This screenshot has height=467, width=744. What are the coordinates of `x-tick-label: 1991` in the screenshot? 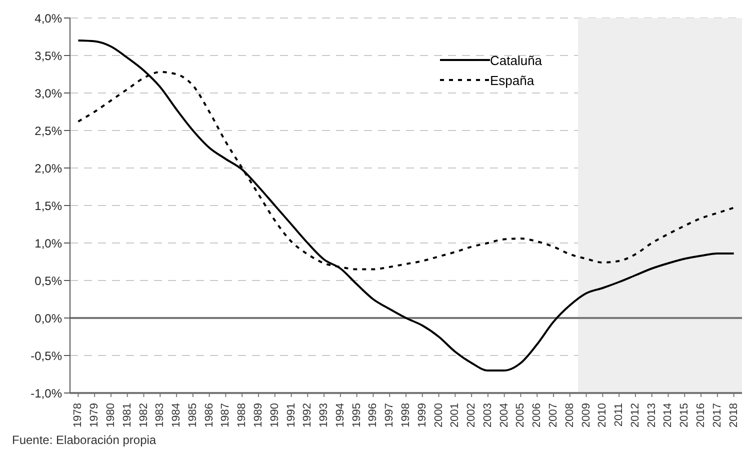 It's located at (291, 415).